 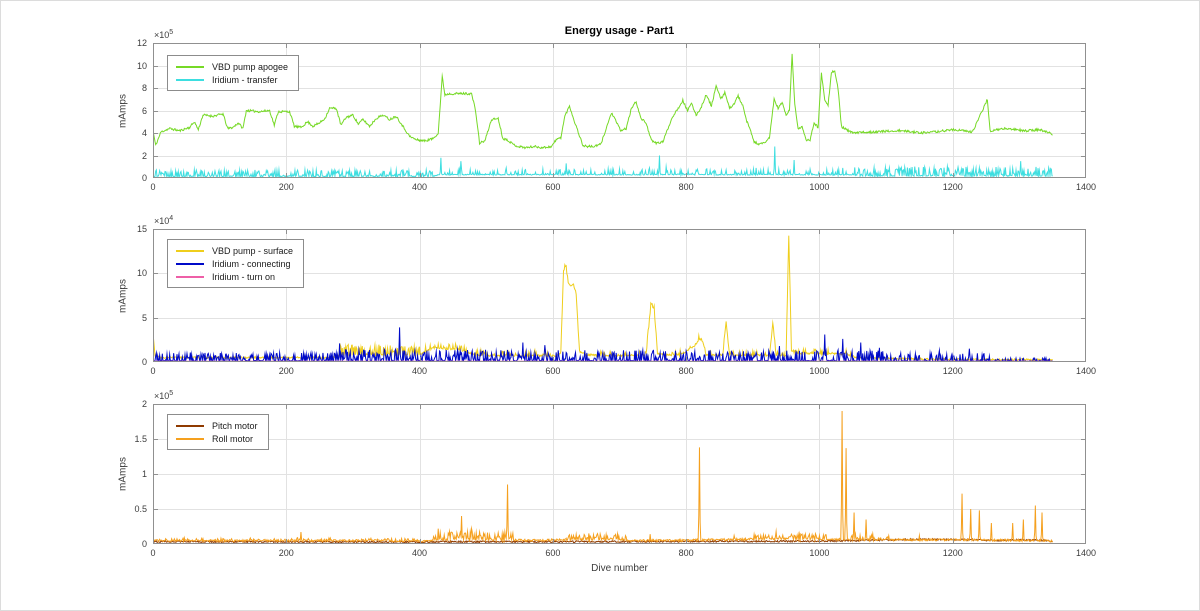 I want to click on legend: VBD pump apogee Iridium - transfer, so click(x=233, y=73).